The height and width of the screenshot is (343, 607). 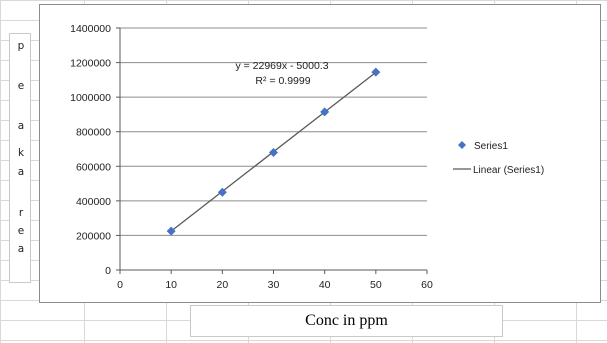 I want to click on x-tick-label: 50, so click(x=376, y=285).